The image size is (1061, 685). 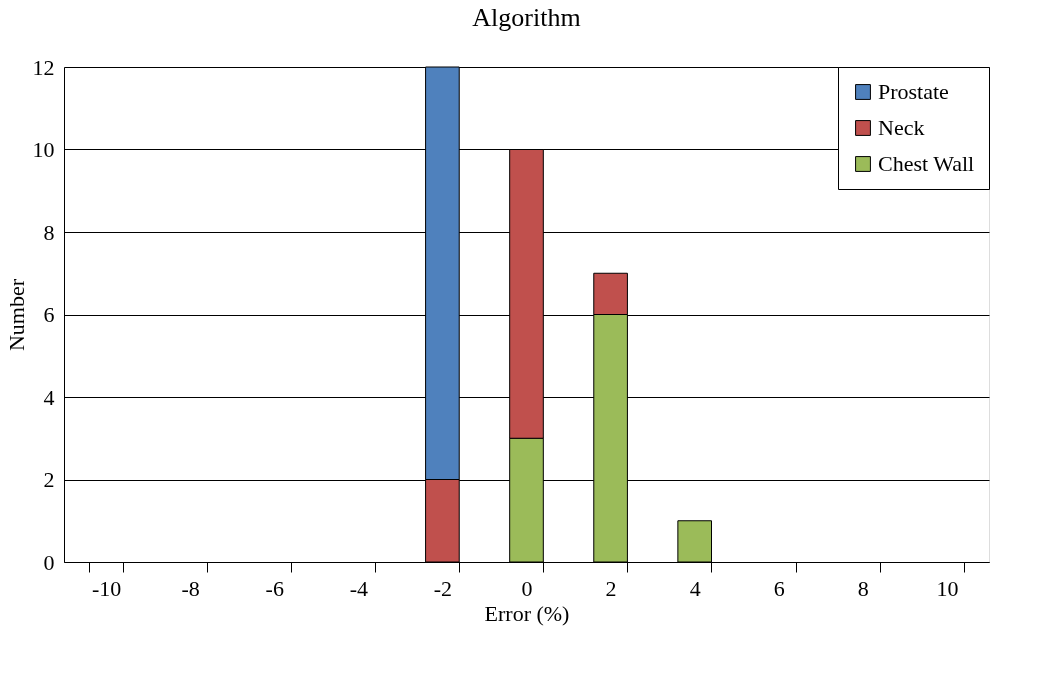 I want to click on legend-label: Prostate, so click(x=913, y=91).